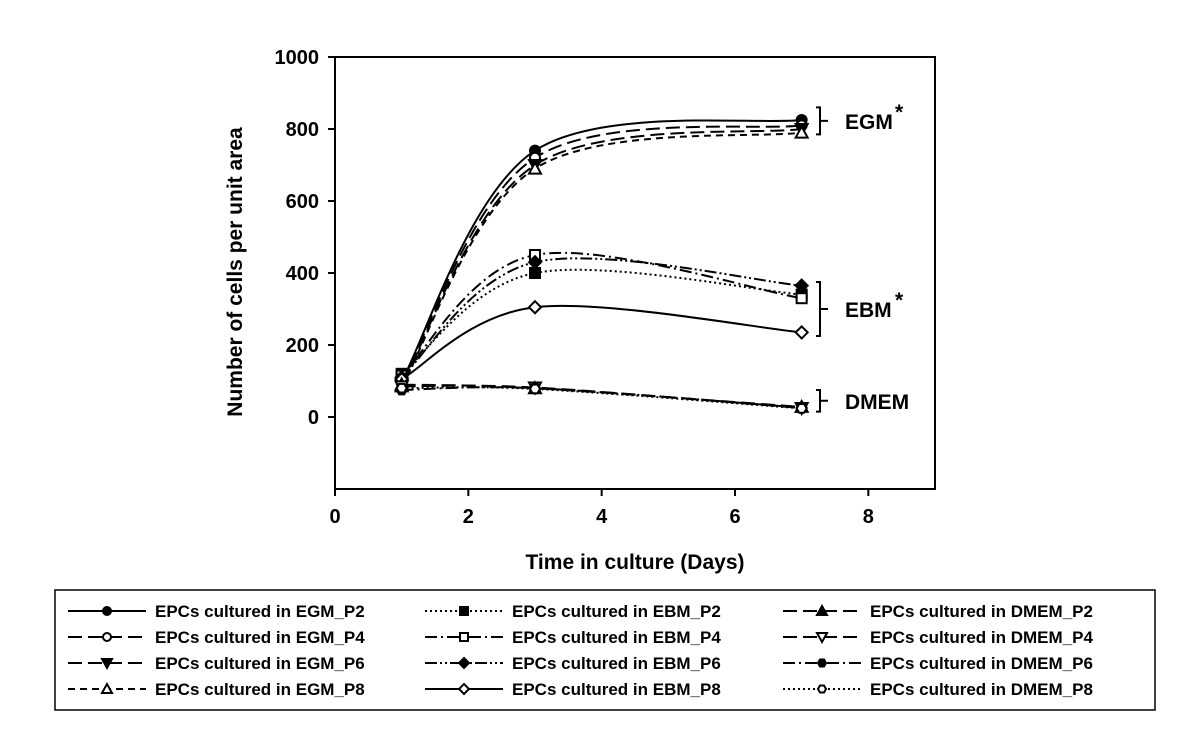 Image resolution: width=1200 pixels, height=735 pixels. I want to click on legend-label: EPCs cultured in EBM_P8, so click(616, 689).